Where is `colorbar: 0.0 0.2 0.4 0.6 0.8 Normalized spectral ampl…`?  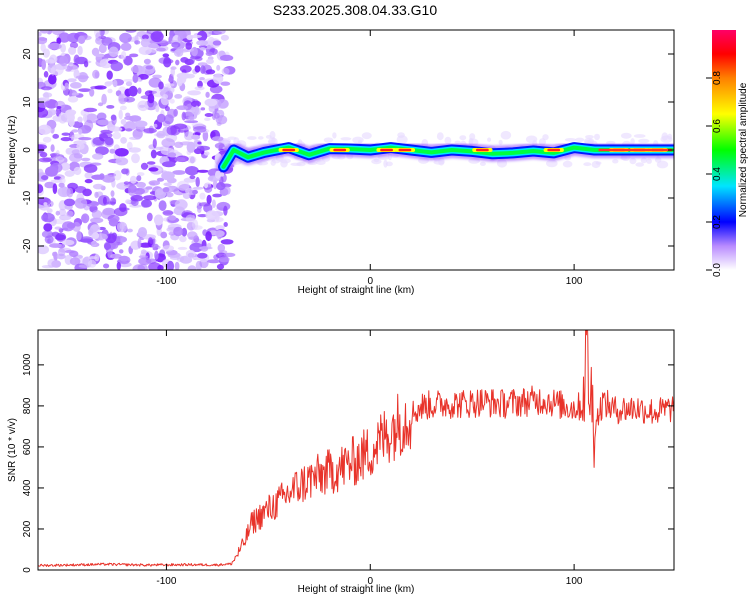 colorbar: 0.0 0.2 0.4 0.6 0.8 Normalized spectral ampl… is located at coordinates (727, 153).